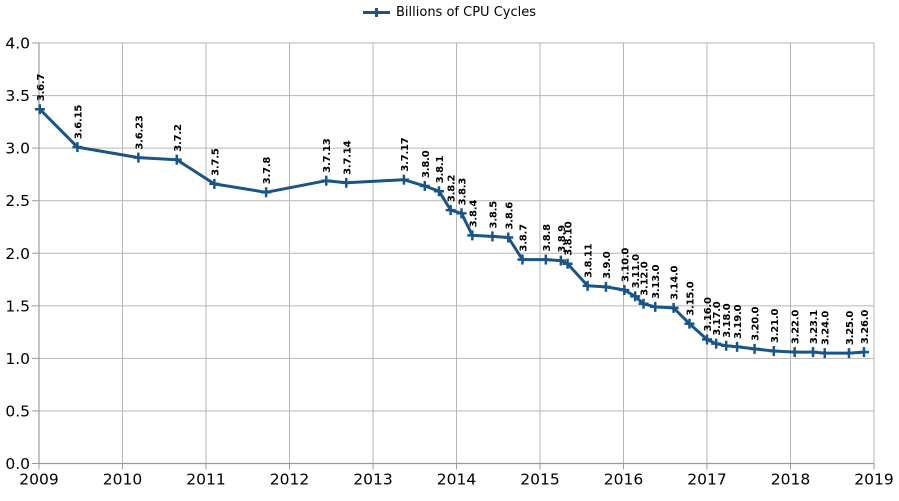  What do you see at coordinates (790, 480) in the screenshot?
I see `x-tick-label: 2018` at bounding box center [790, 480].